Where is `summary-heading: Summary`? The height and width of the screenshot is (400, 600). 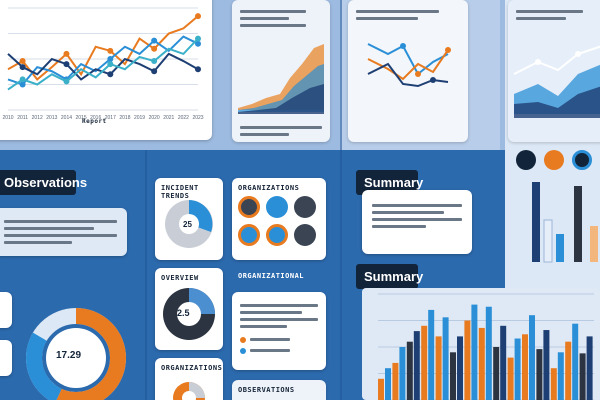 summary-heading: Summary is located at coordinates (389, 276).